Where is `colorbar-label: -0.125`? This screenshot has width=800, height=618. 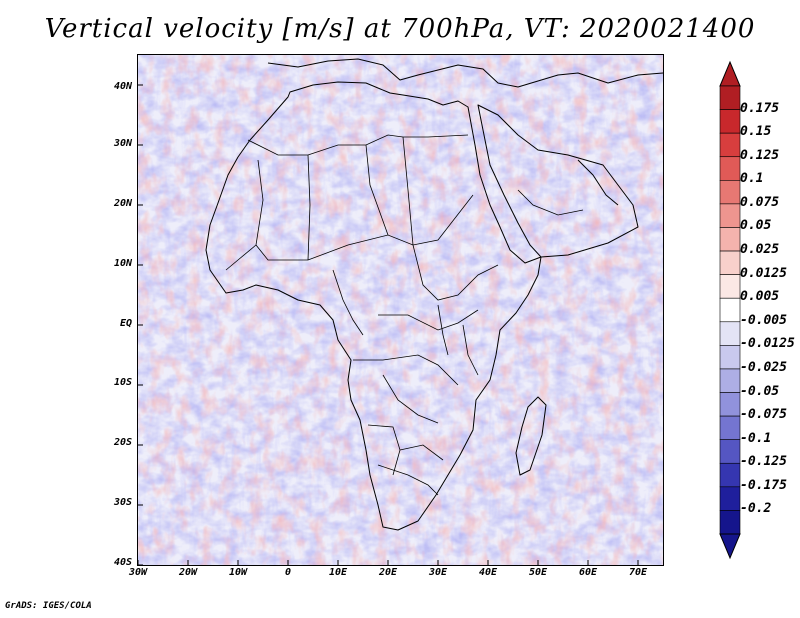
colorbar-label: -0.125 is located at coordinates (763, 462).